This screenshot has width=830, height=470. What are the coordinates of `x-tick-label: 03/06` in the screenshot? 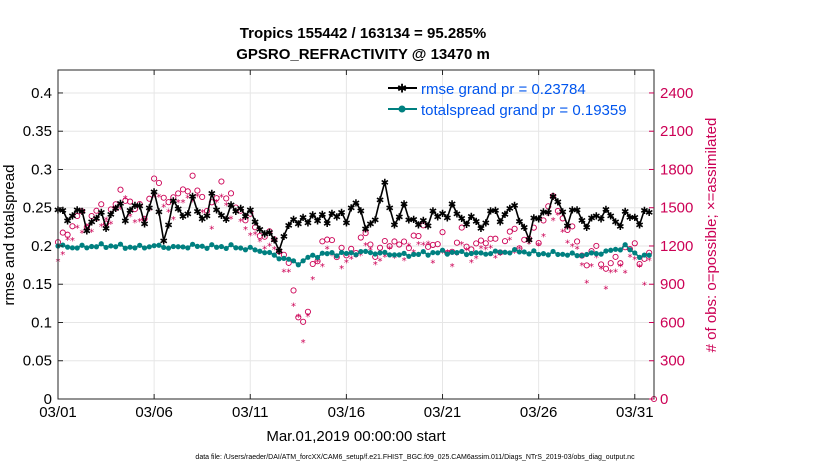 It's located at (154, 412).